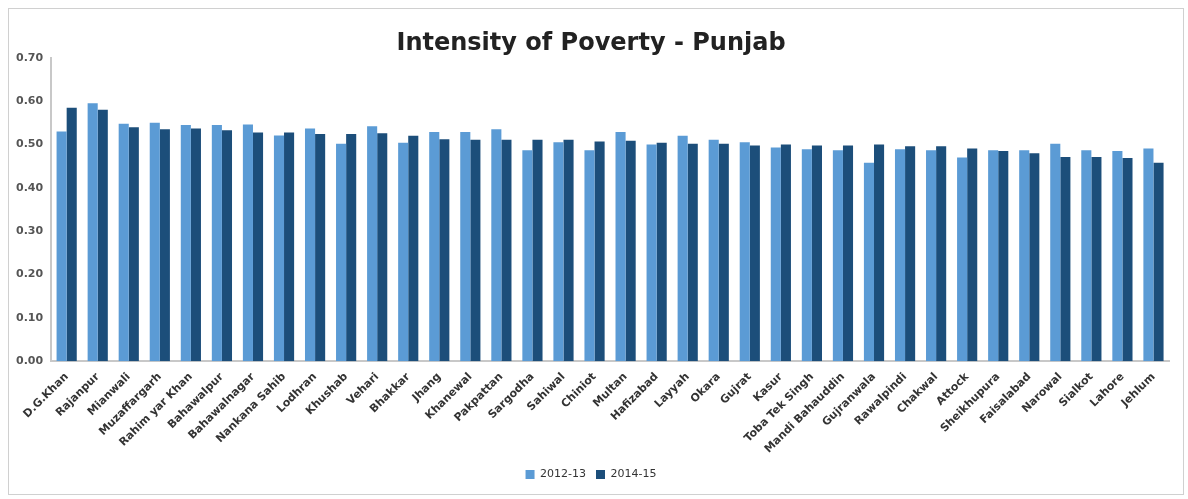 This screenshot has height=499, width=1188. What do you see at coordinates (30, 187) in the screenshot?
I see `y-tick-label: 0.40` at bounding box center [30, 187].